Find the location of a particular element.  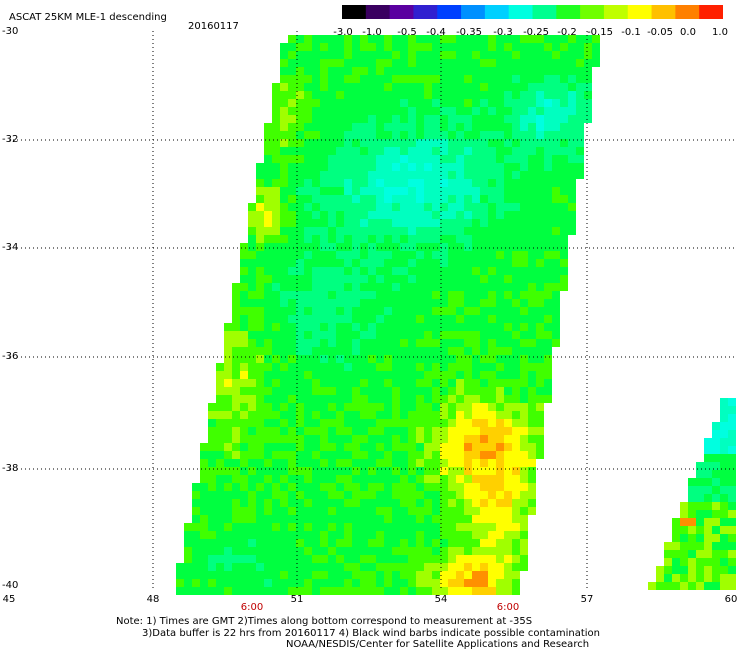

colorbar-label: -3.0 is located at coordinates (343, 32).